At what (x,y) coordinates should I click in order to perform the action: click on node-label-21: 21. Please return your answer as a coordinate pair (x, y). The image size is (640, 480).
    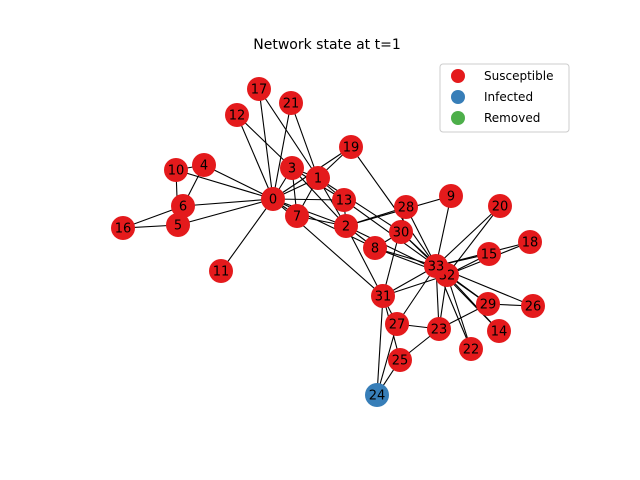
    Looking at the image, I should click on (291, 104).